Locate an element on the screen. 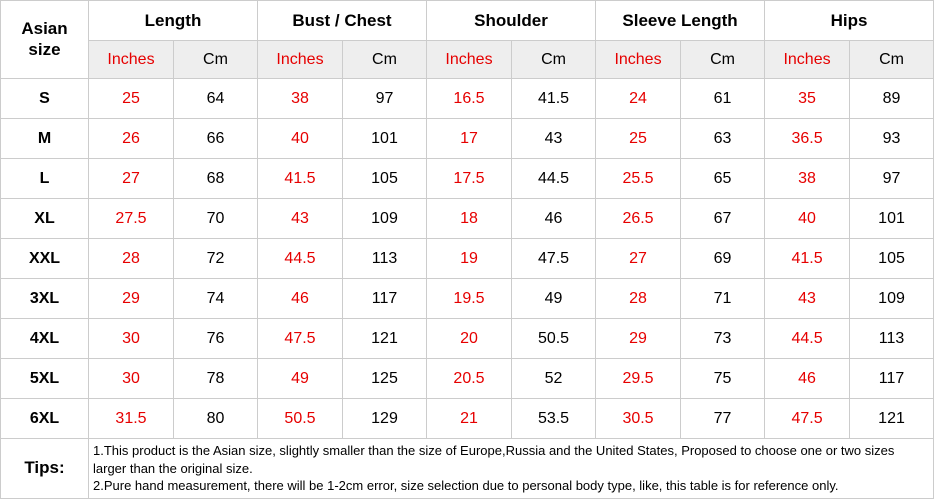  group-header-shoulder: Shoulder is located at coordinates (511, 20).